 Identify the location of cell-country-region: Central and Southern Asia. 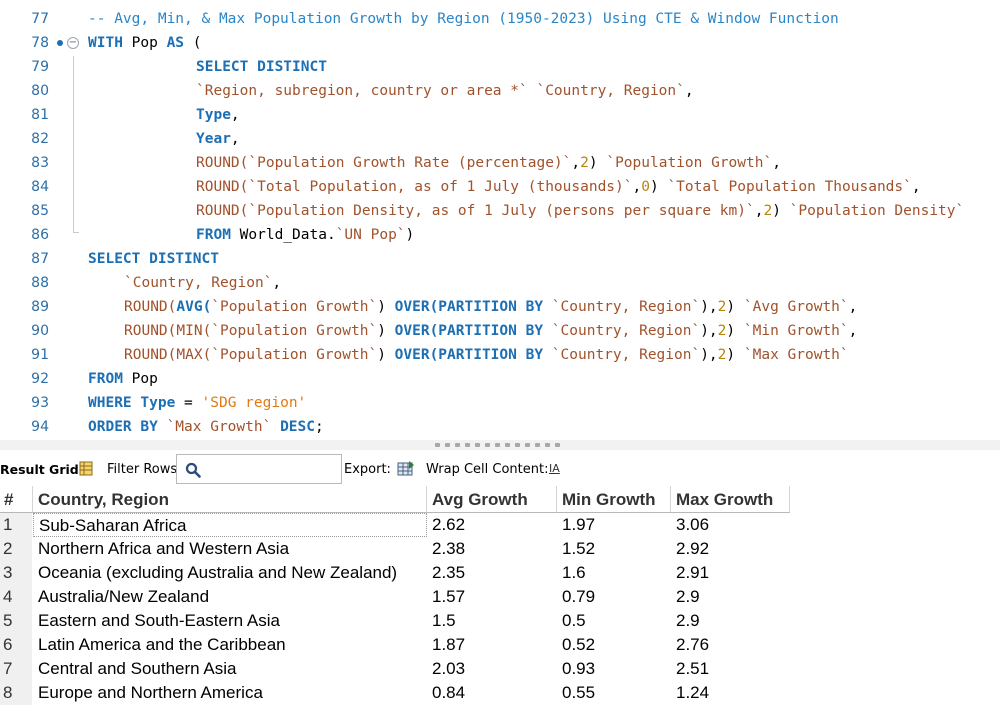
(137, 668).